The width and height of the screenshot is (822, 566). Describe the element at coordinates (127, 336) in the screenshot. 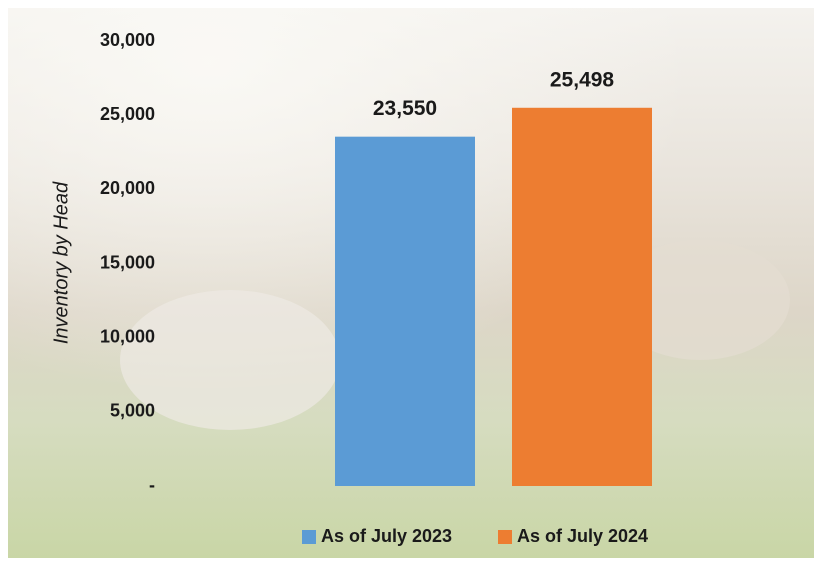

I see `y-tick-label: 10,000` at that location.